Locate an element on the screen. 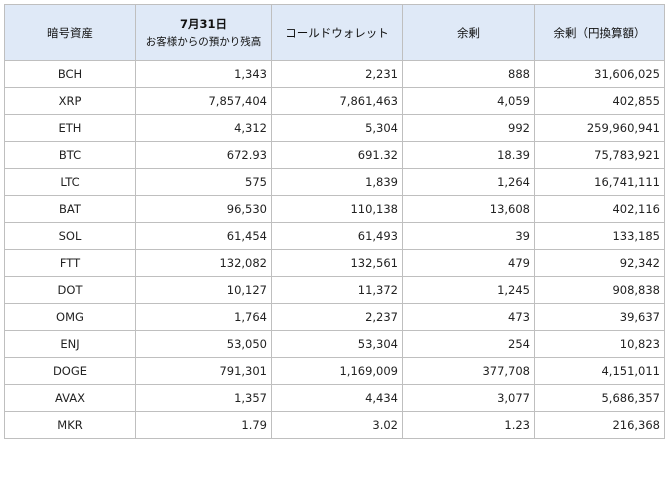 This screenshot has height=485, width=670. cell-asset-symbol: LTC is located at coordinates (70, 182).